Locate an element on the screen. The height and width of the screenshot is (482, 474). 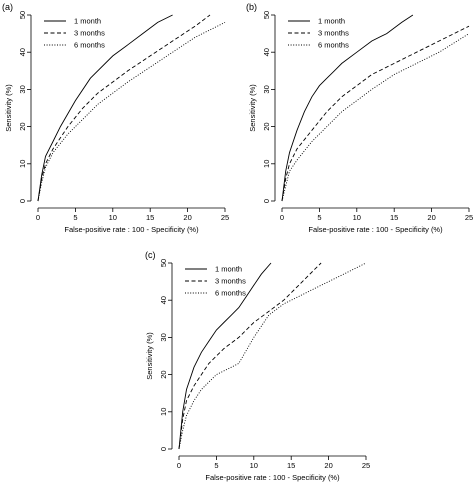
panel-label: (a) is located at coordinates (7, 7).